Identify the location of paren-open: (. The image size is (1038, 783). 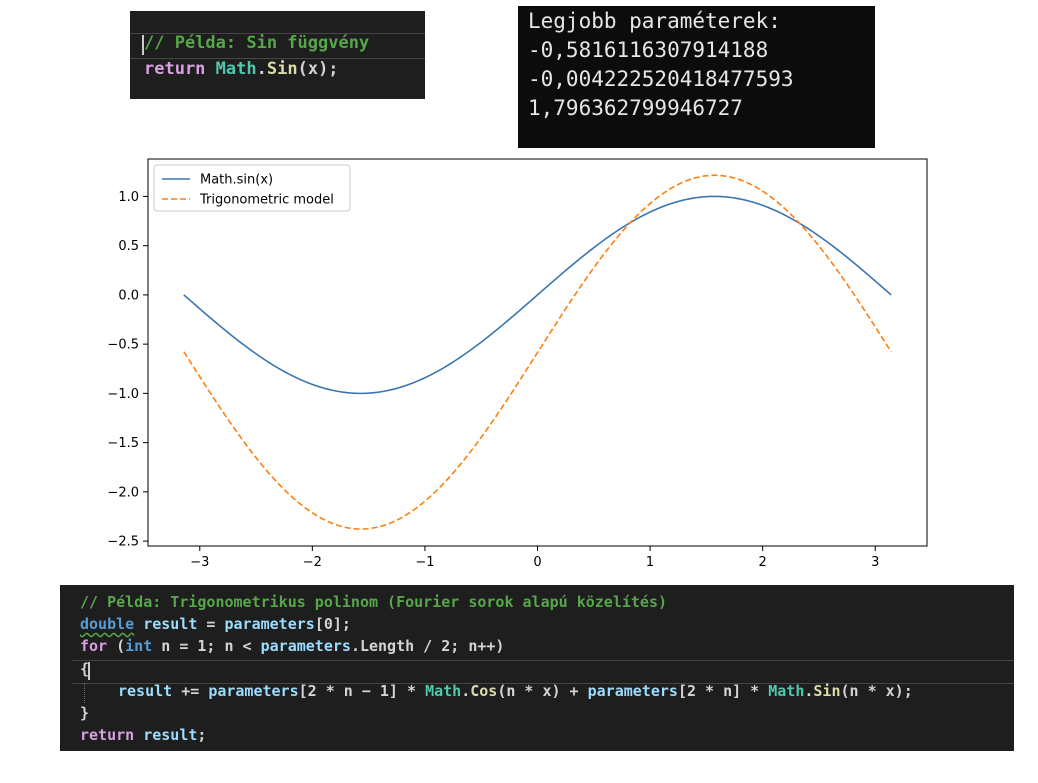
(116, 646).